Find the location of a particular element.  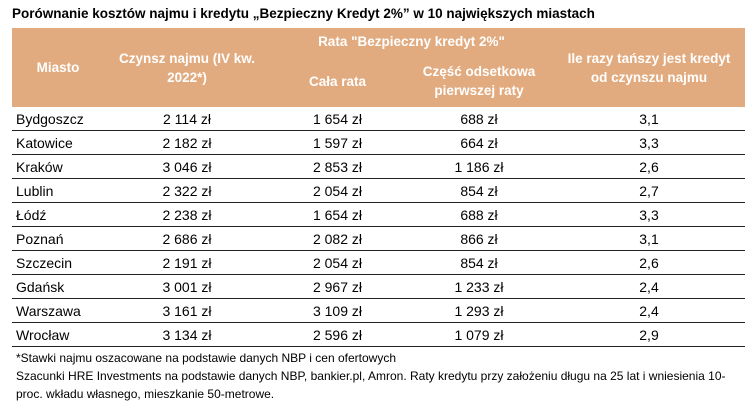

city-cell: Wrocław is located at coordinates (58, 334).